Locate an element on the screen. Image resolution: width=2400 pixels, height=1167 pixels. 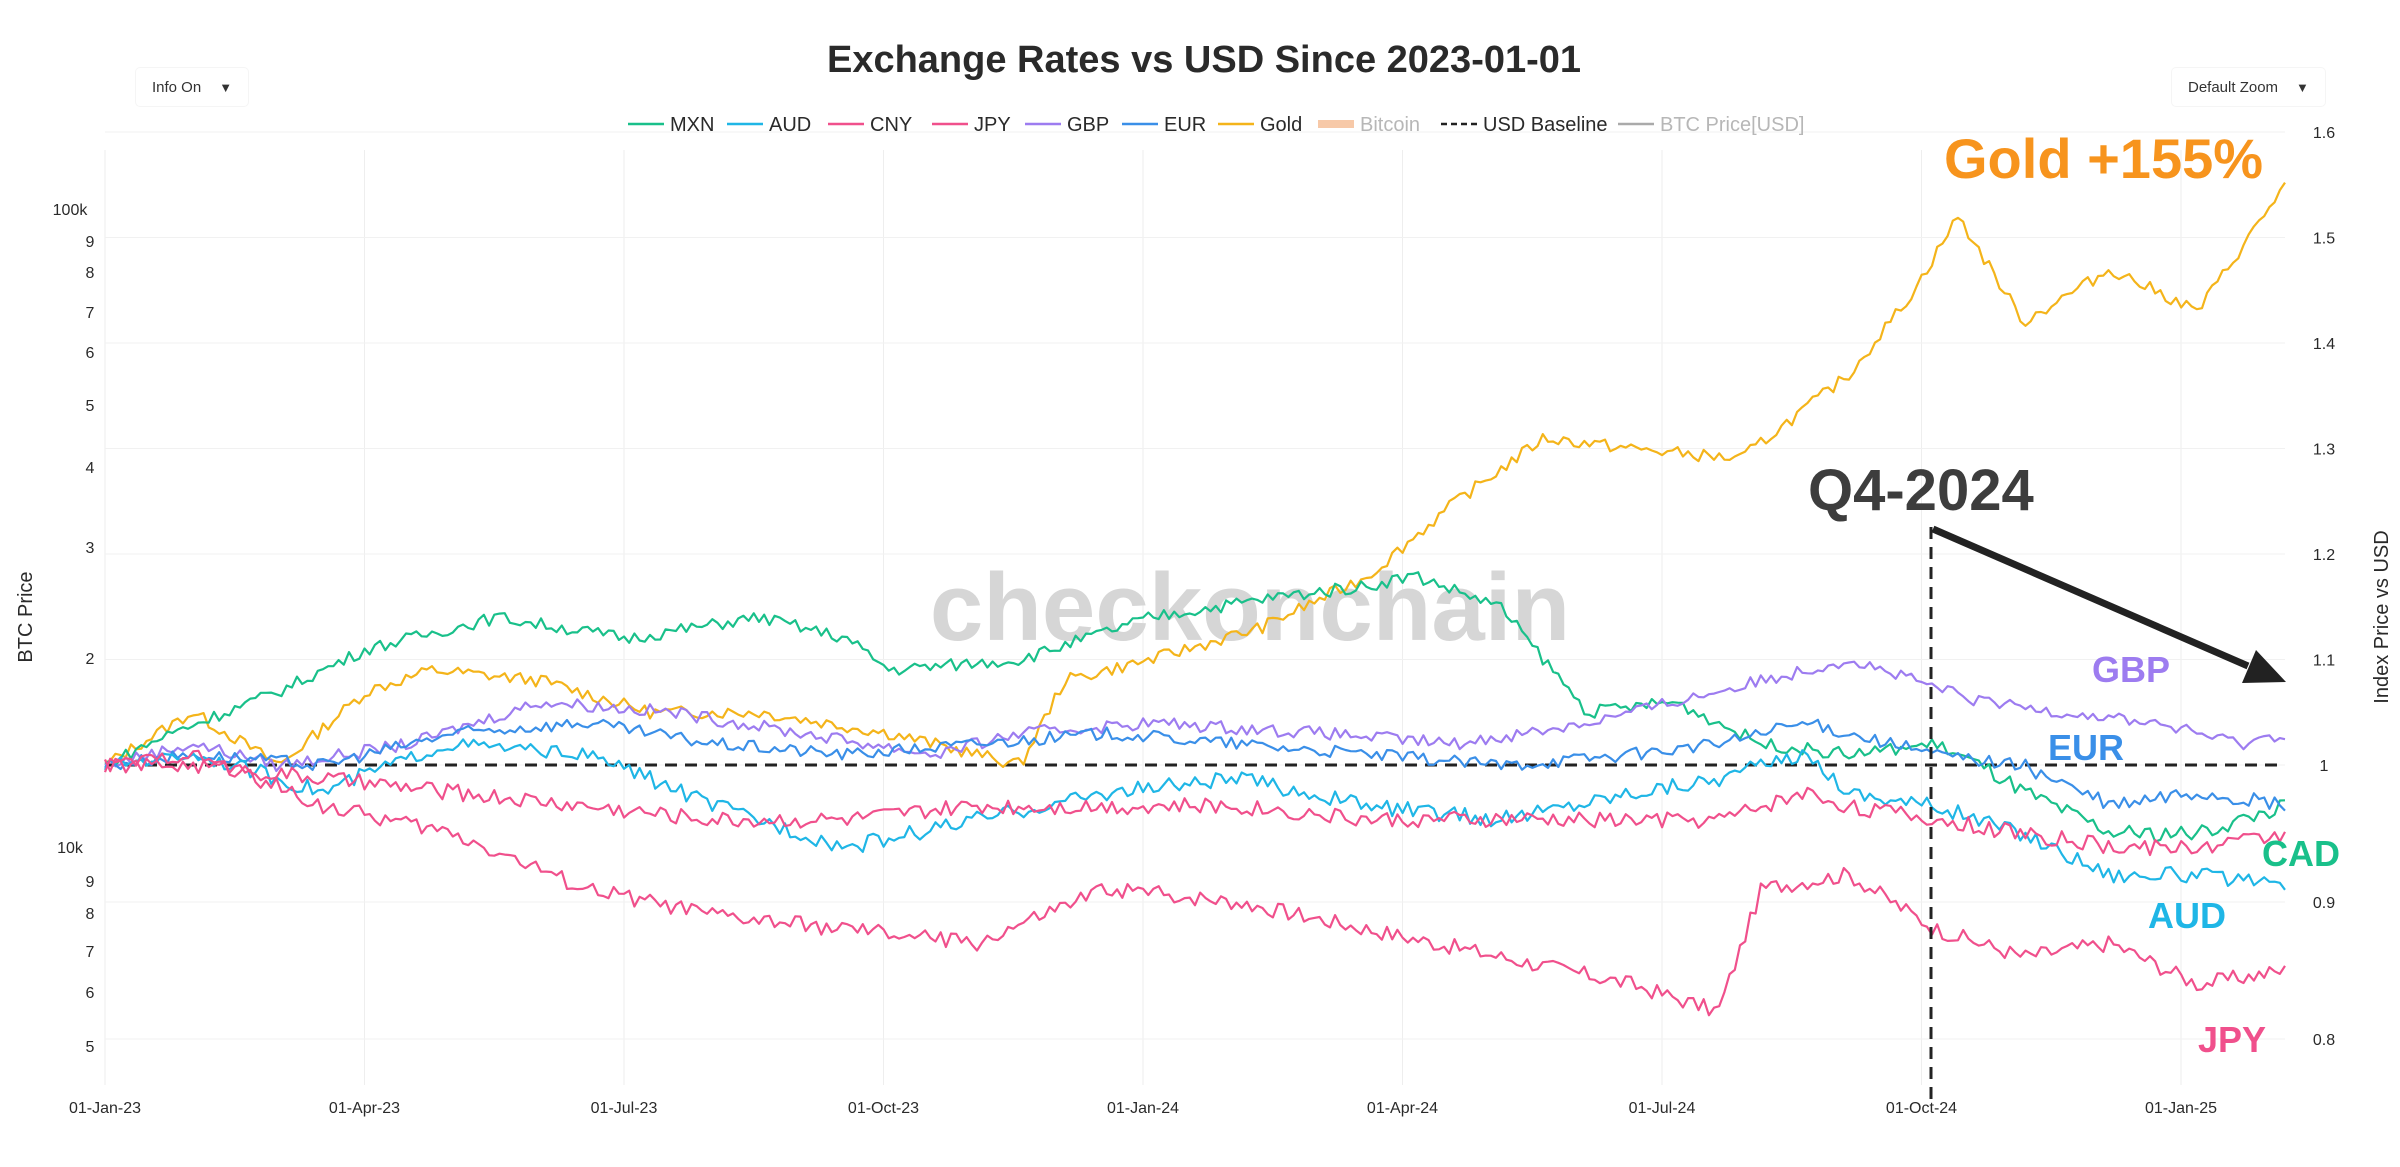
info-toggle-label: Info On is located at coordinates (177, 87).